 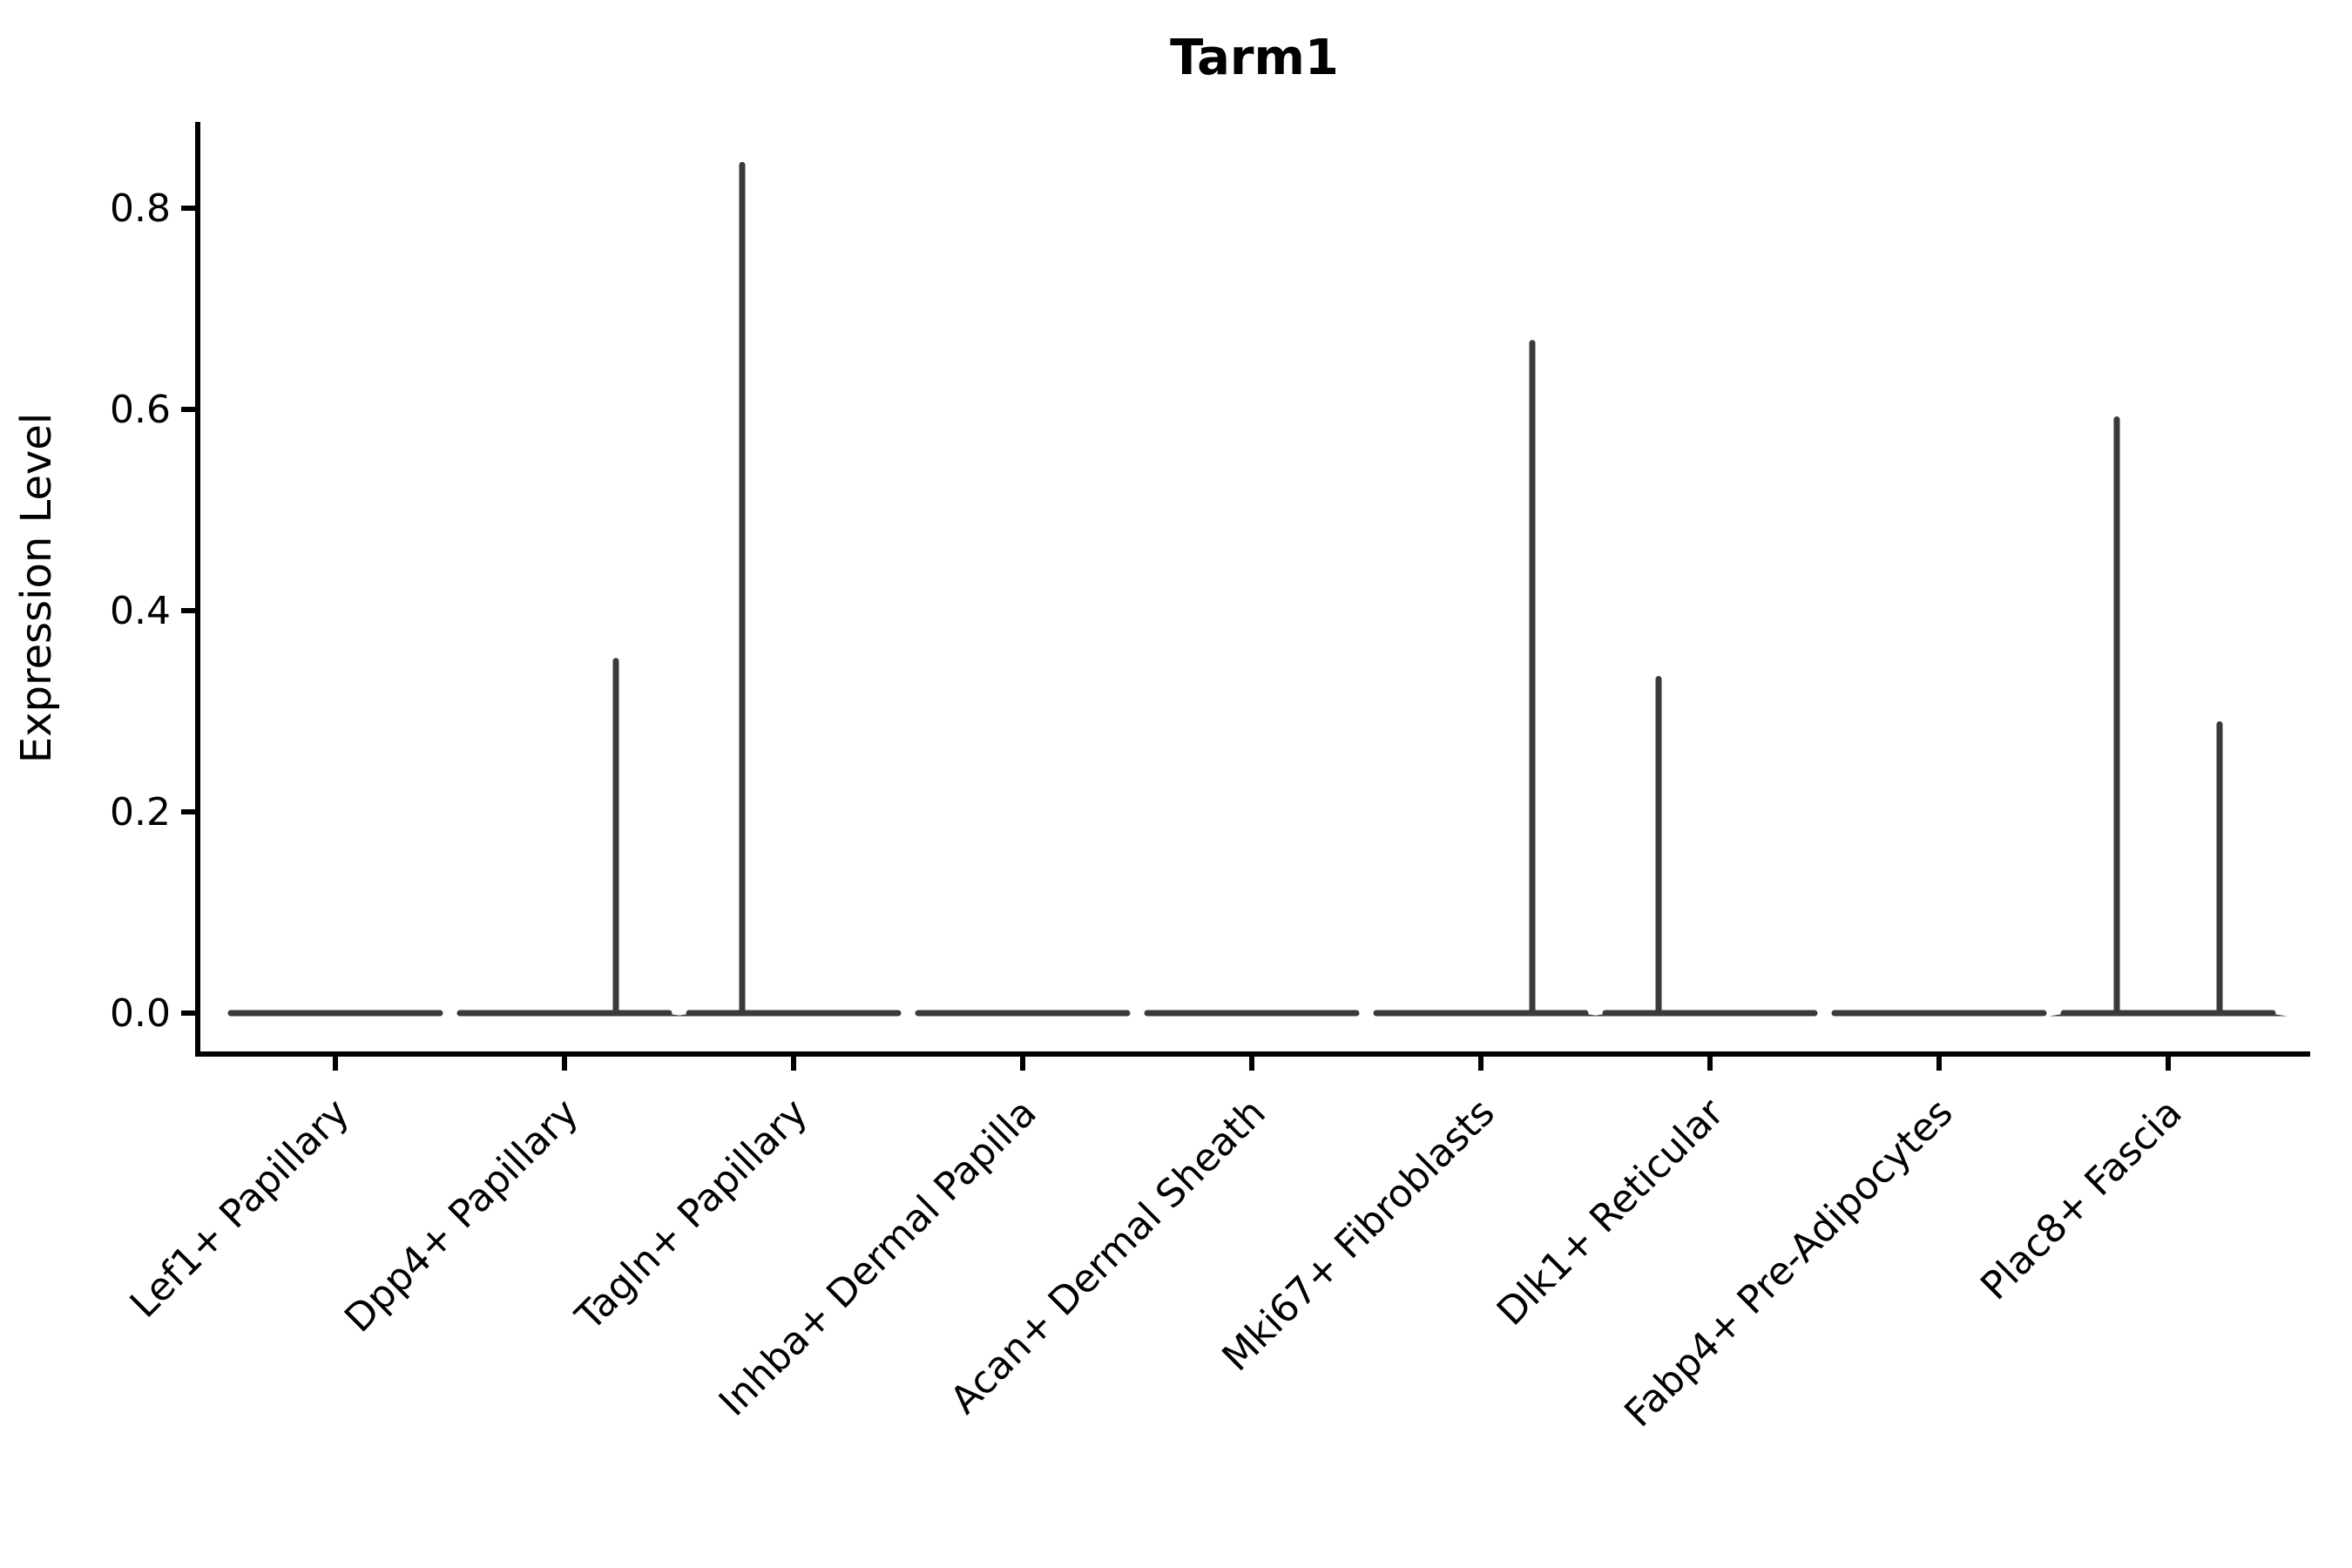 What do you see at coordinates (140, 410) in the screenshot?
I see `y-tick-label: 0.6` at bounding box center [140, 410].